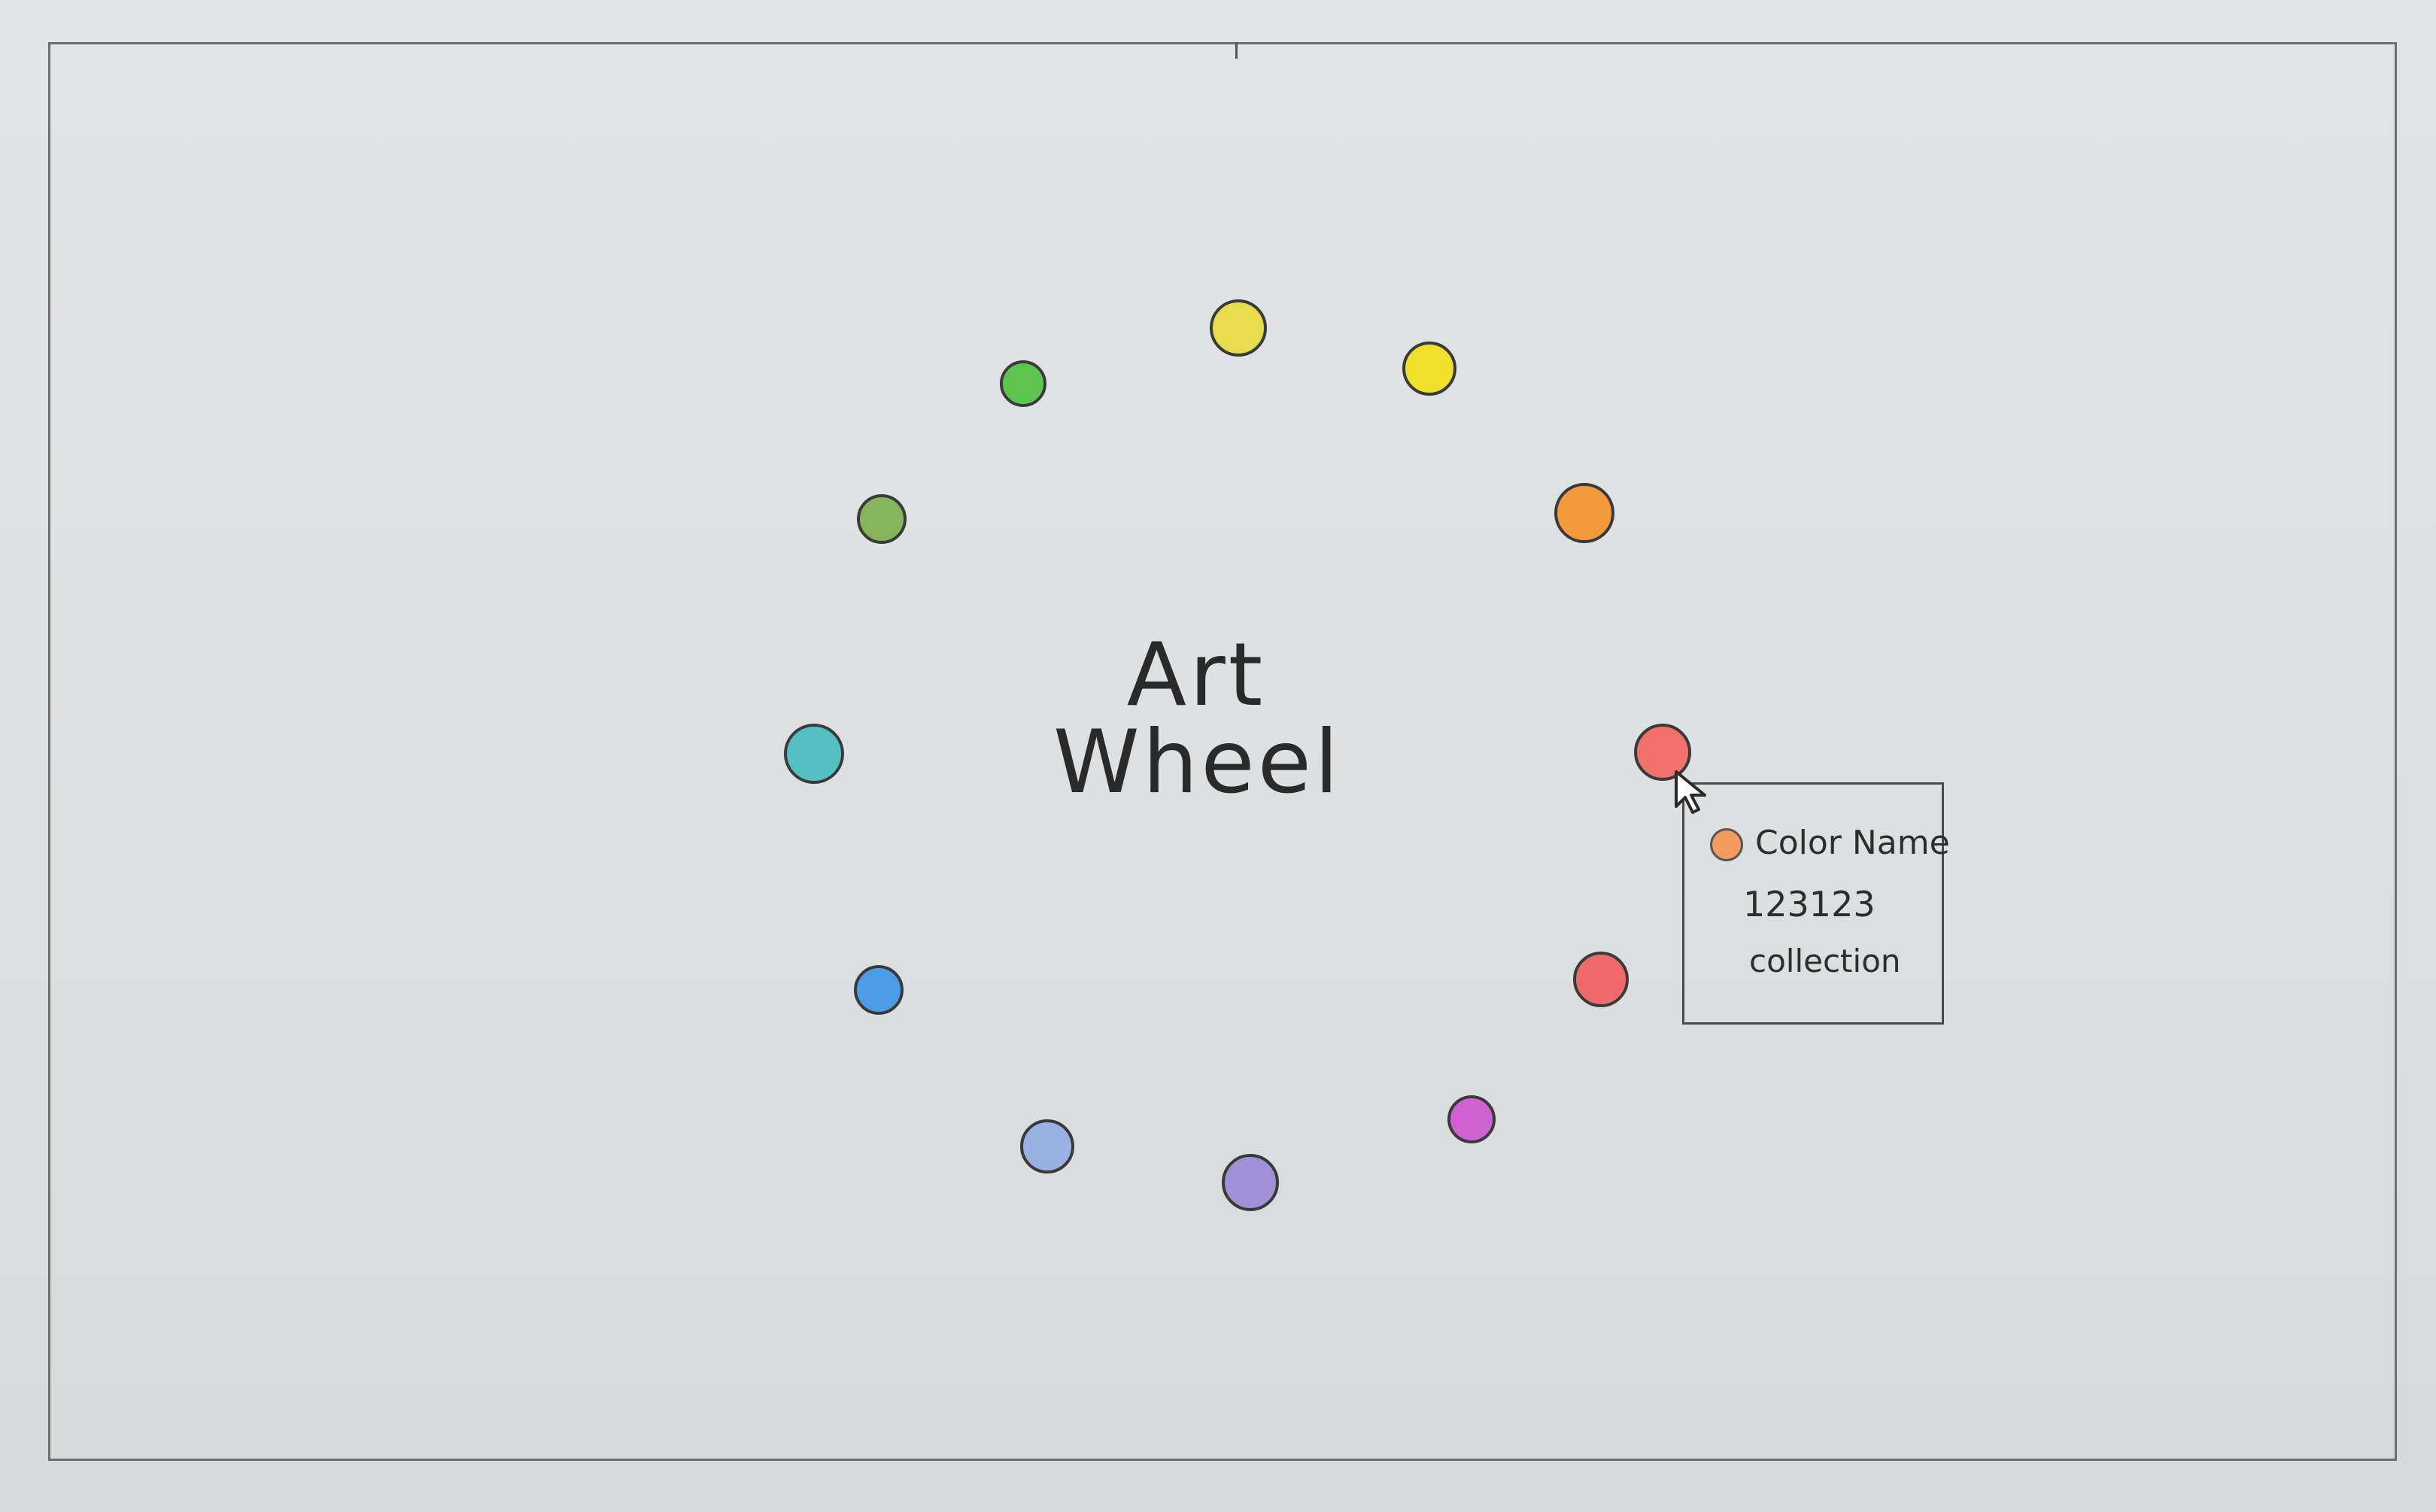 The height and width of the screenshot is (1512, 2436). Describe the element at coordinates (1809, 904) in the screenshot. I see `tooltip-color-code: 123123` at that location.